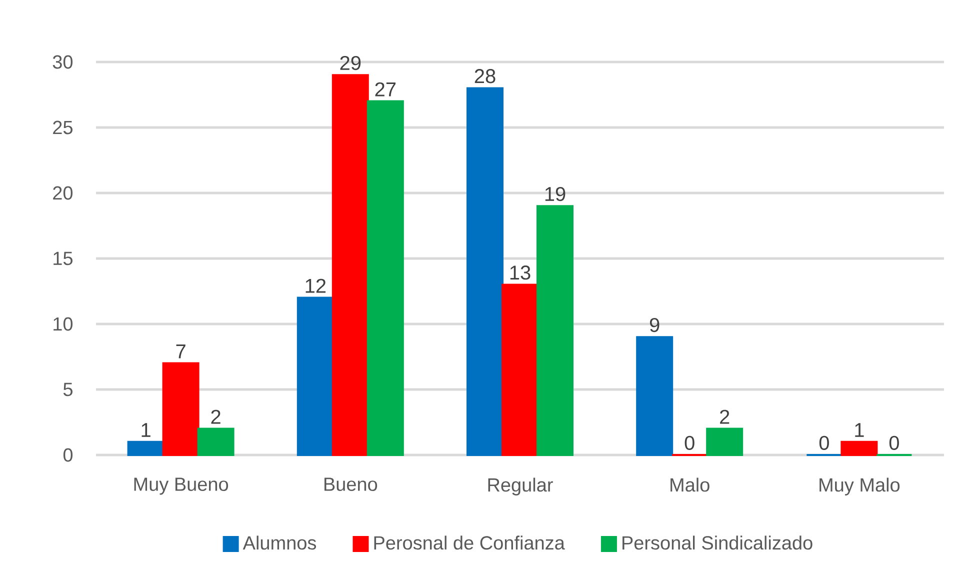 The width and height of the screenshot is (960, 579). Describe the element at coordinates (385, 89) in the screenshot. I see `data-label: 27` at that location.